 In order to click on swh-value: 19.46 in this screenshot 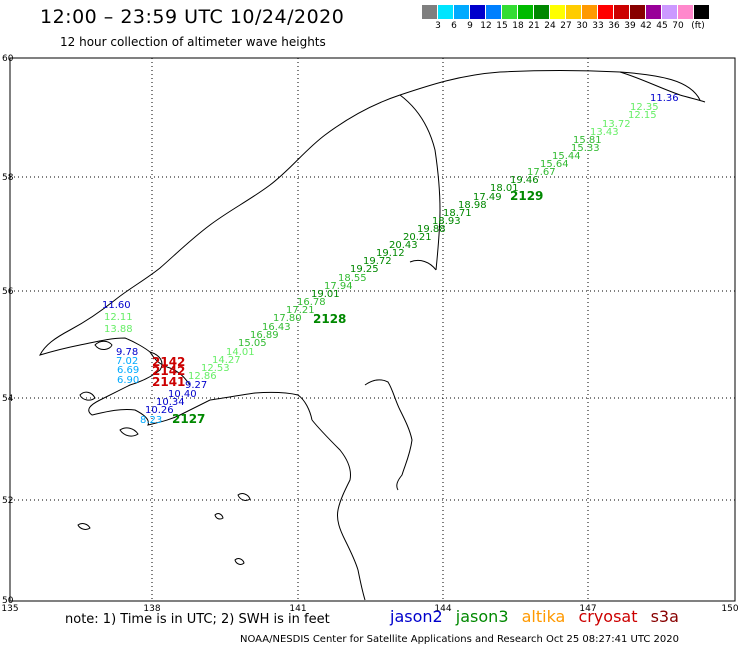, I will do `click(524, 180)`.